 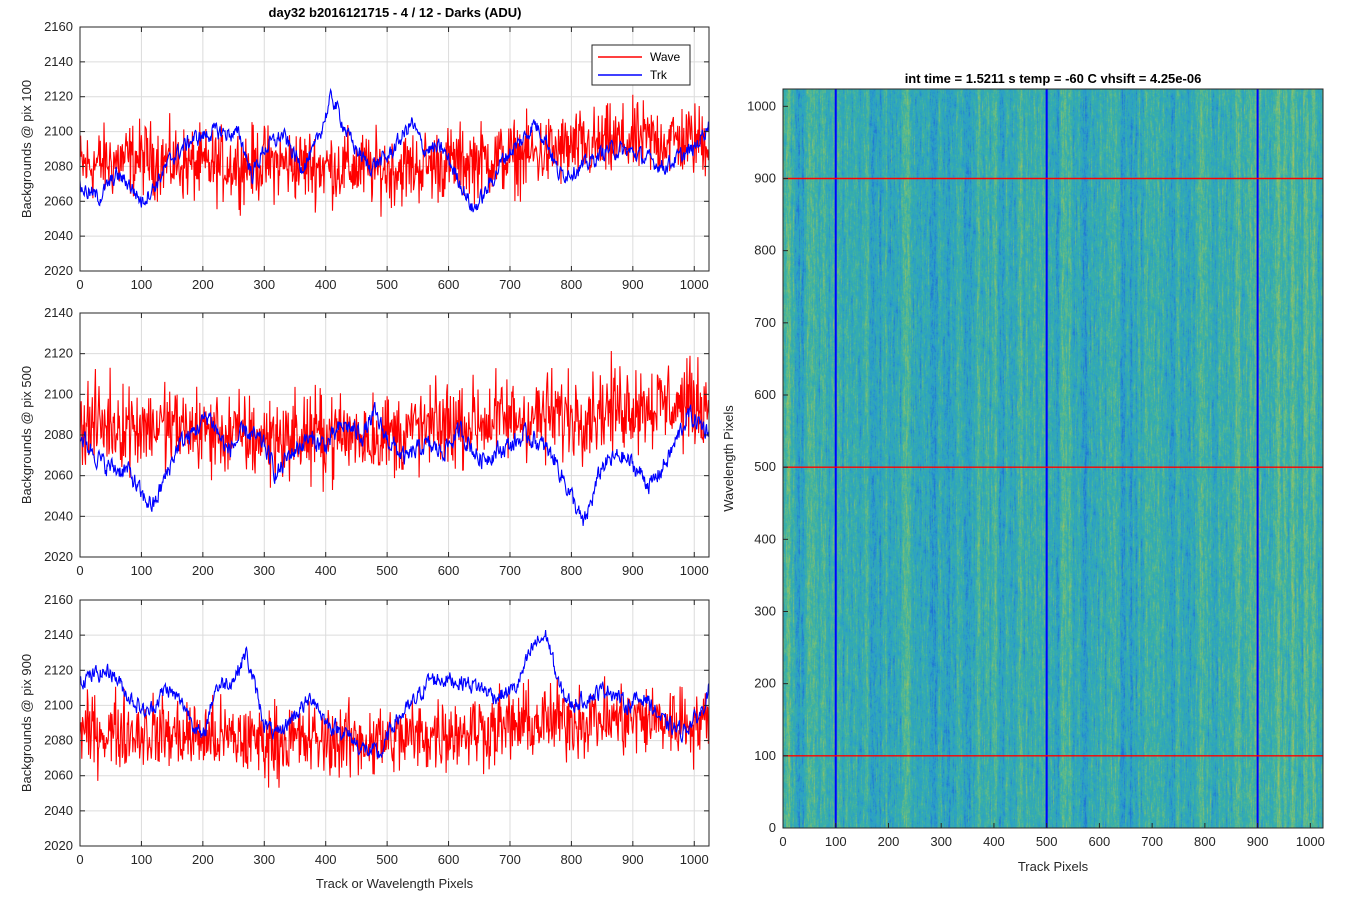 I want to click on y-tick-label: 500, so click(x=765, y=466).